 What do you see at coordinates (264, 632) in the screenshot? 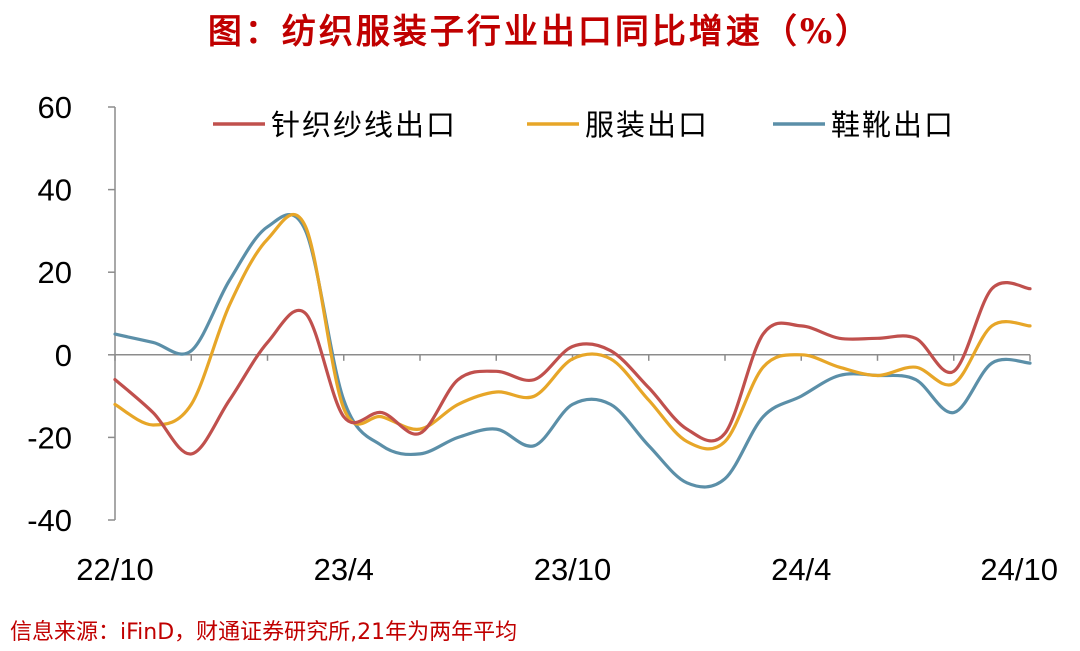
I see `source-note: 信息来源：iFinD，财通证券研究所,21年为两年平均` at bounding box center [264, 632].